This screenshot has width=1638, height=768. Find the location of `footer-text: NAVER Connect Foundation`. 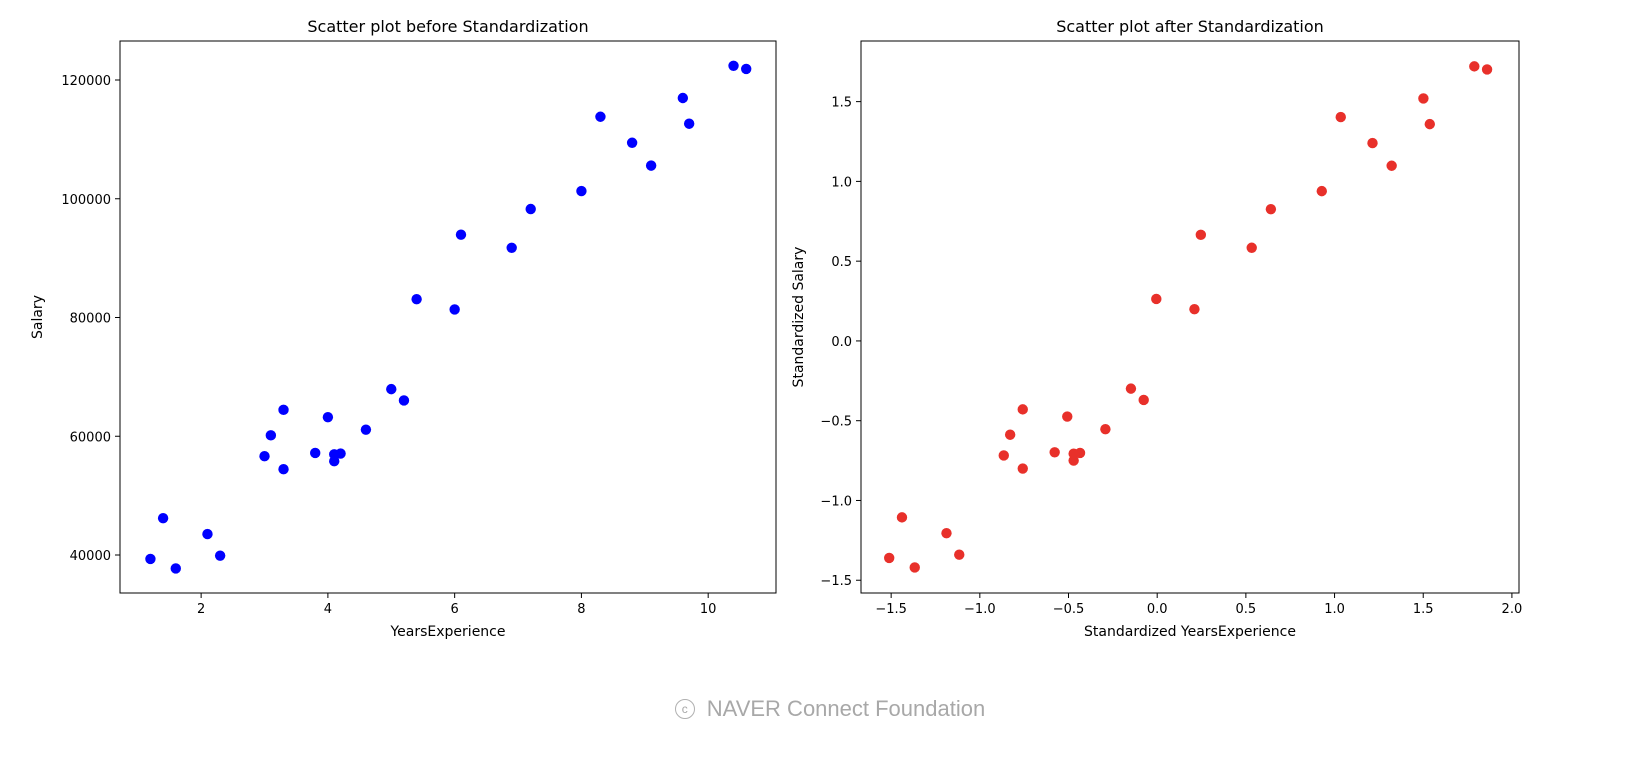

footer-text: NAVER Connect Foundation is located at coordinates (846, 708).